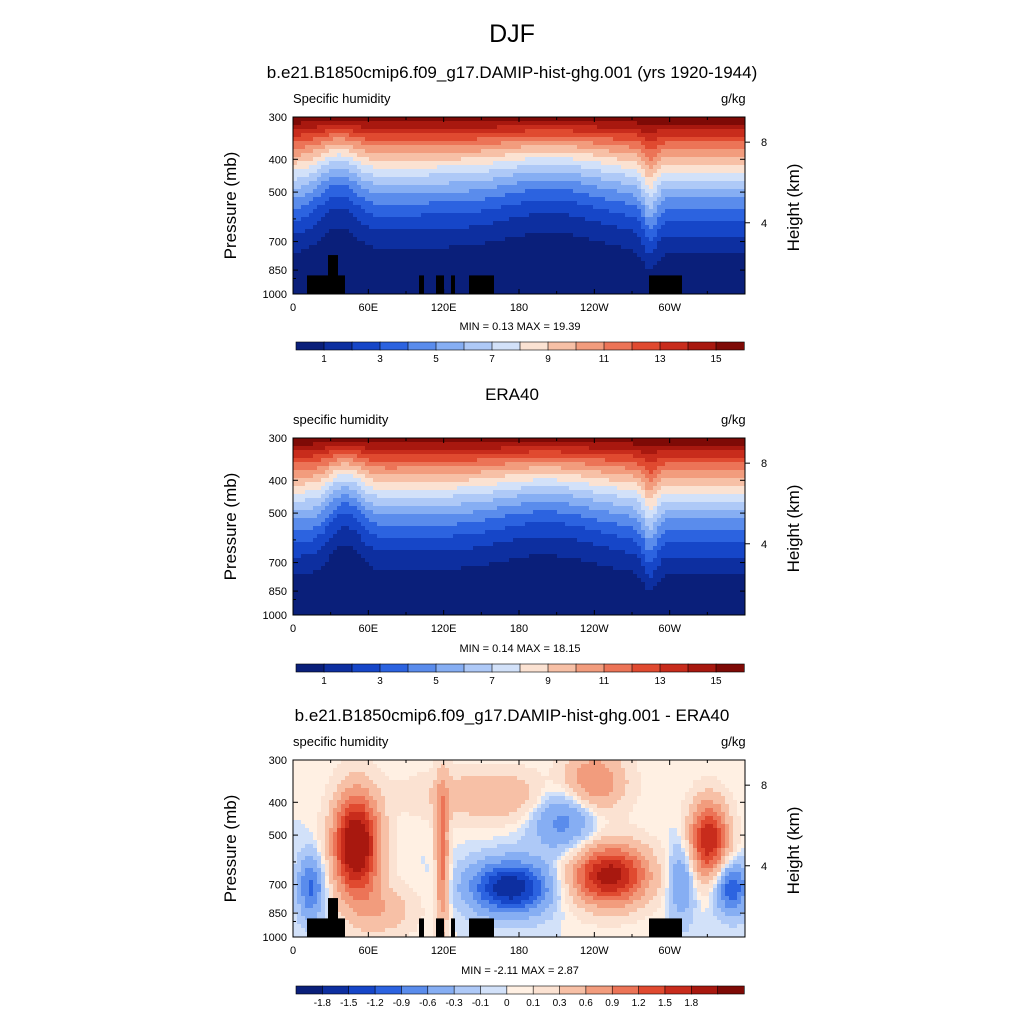  What do you see at coordinates (733, 98) in the screenshot?
I see `panel-1-units: g/kg` at bounding box center [733, 98].